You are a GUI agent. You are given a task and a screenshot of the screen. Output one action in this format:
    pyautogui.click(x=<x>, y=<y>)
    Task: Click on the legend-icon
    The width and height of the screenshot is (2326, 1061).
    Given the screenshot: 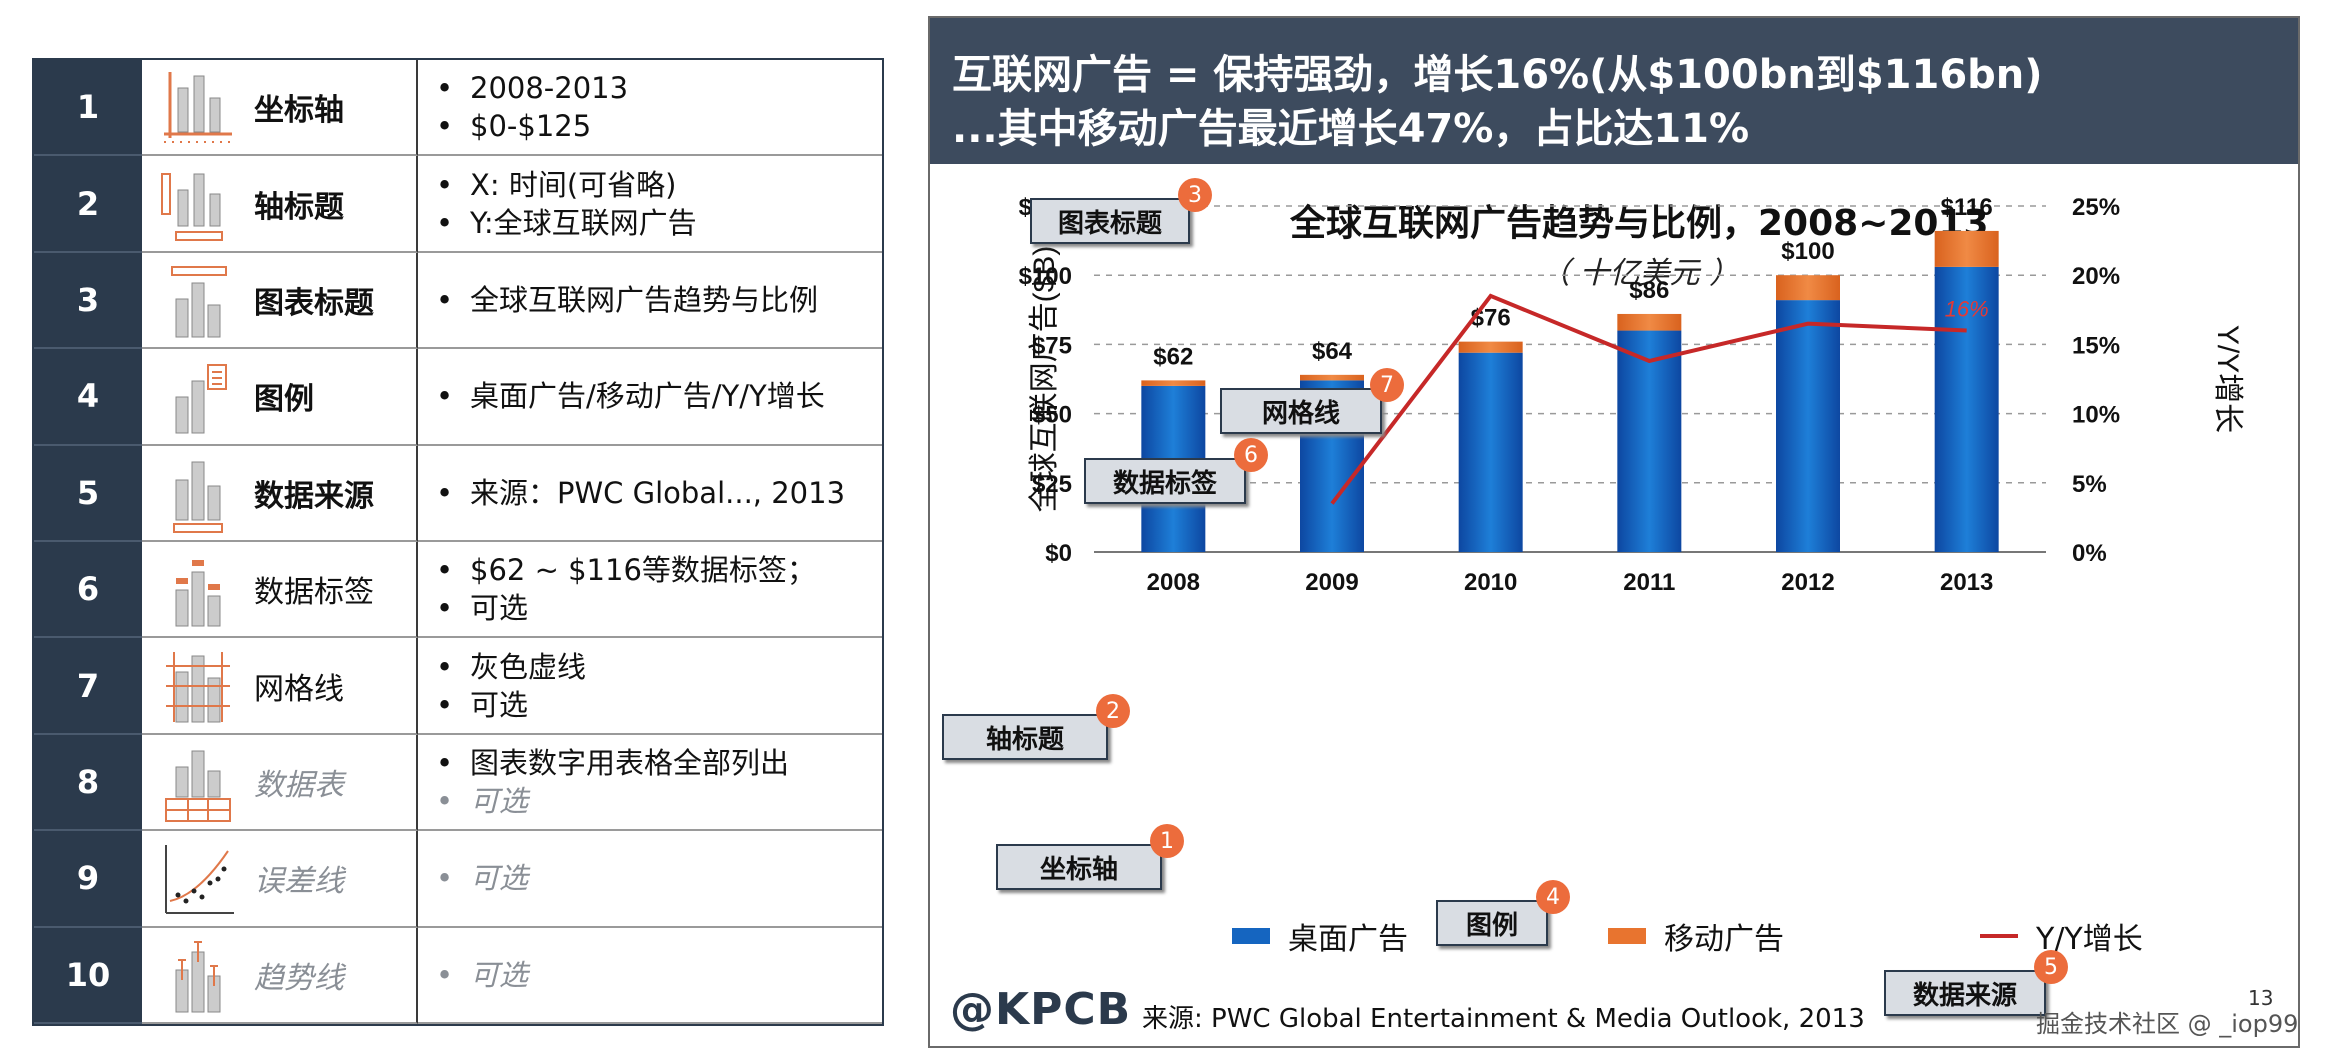 What is the action you would take?
    pyautogui.click(x=201, y=399)
    